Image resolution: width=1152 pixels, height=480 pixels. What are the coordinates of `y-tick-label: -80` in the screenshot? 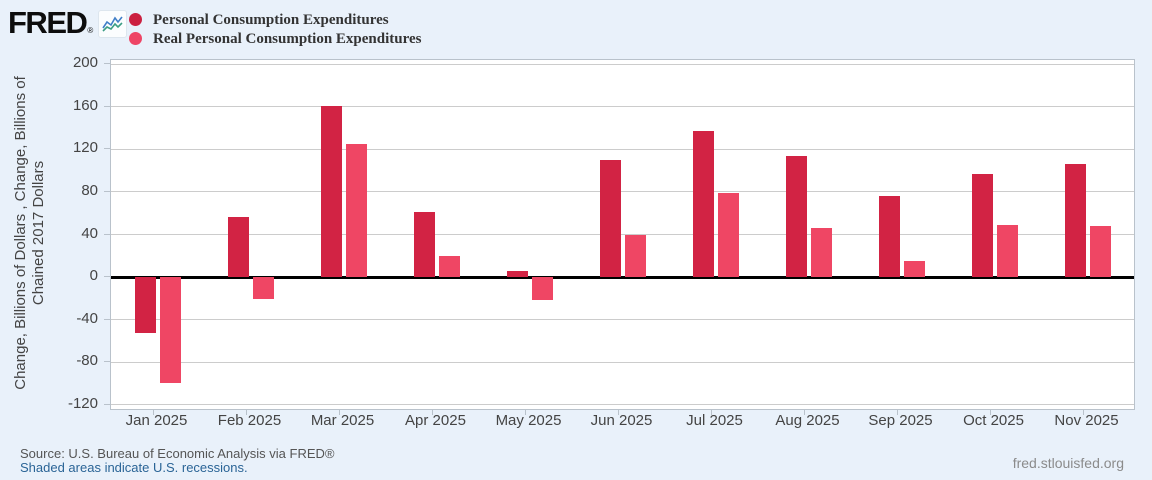 It's located at (87, 361).